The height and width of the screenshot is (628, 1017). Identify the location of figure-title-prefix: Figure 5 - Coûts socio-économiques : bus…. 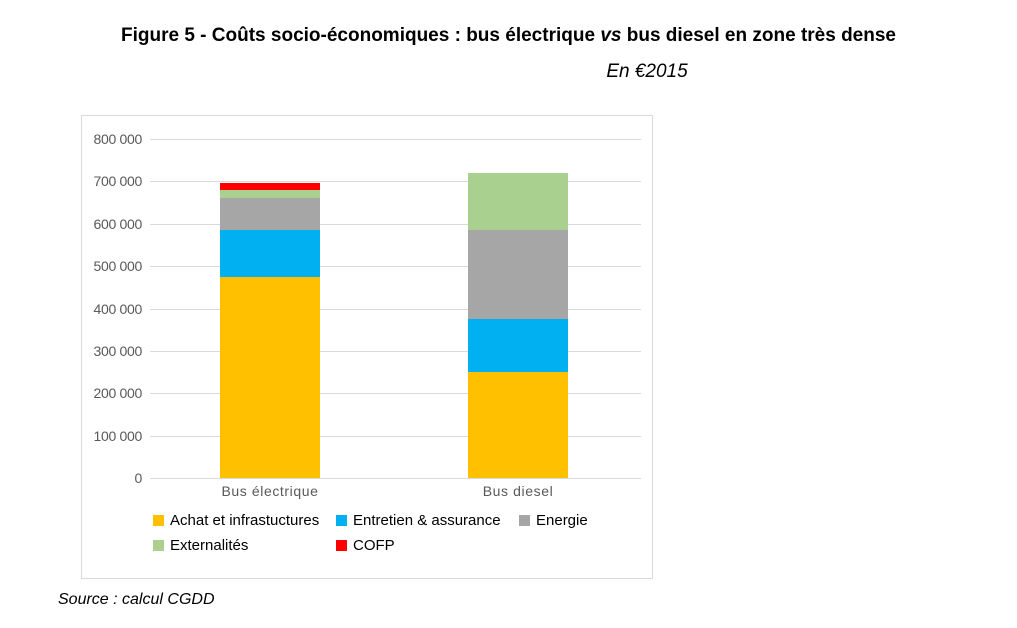
(358, 35).